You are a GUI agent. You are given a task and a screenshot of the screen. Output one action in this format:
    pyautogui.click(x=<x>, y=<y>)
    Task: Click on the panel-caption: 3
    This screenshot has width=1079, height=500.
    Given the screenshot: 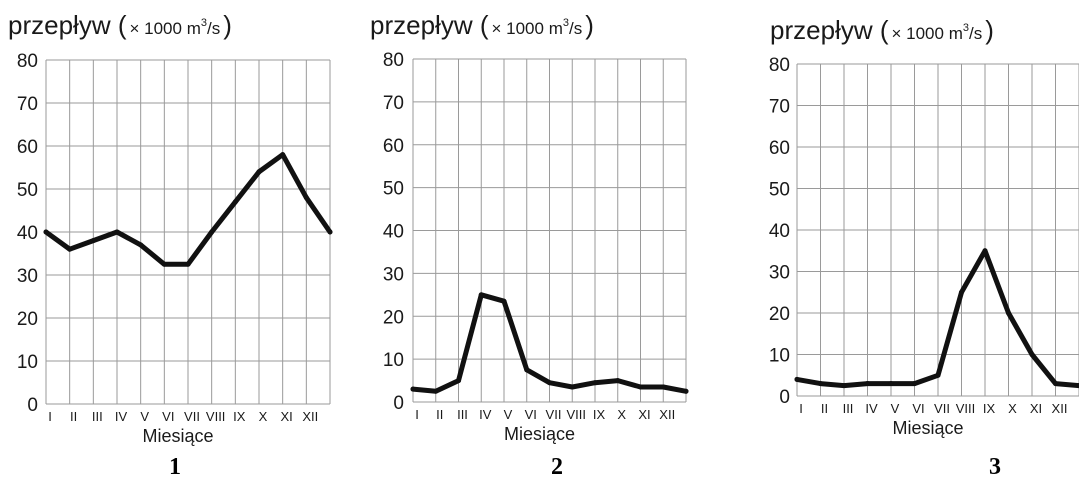 What is the action you would take?
    pyautogui.click(x=995, y=467)
    